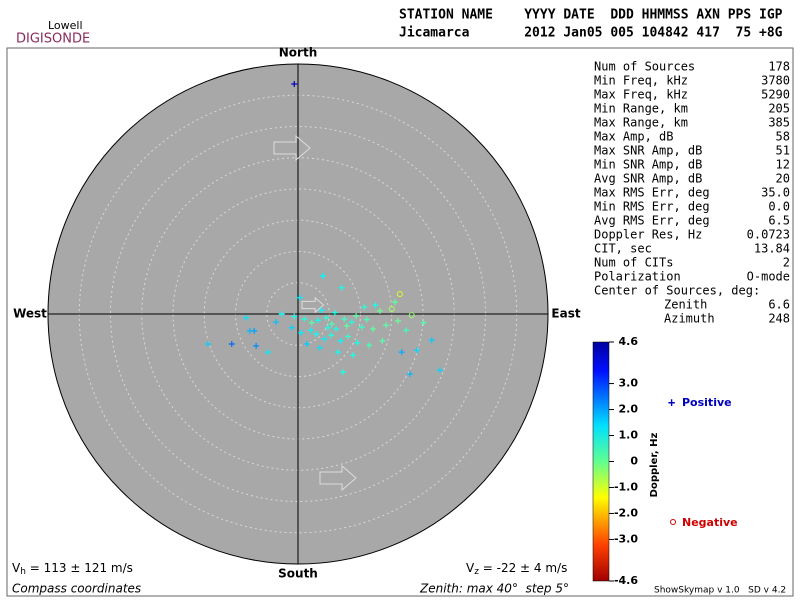 This screenshot has height=600, width=800. What do you see at coordinates (768, 277) in the screenshot?
I see `stat-value: O-mode` at bounding box center [768, 277].